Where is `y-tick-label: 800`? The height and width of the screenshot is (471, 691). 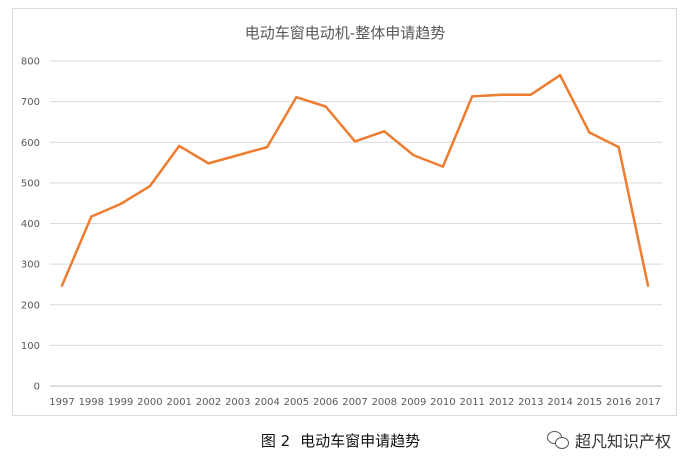 y-tick-label: 800 is located at coordinates (30, 62).